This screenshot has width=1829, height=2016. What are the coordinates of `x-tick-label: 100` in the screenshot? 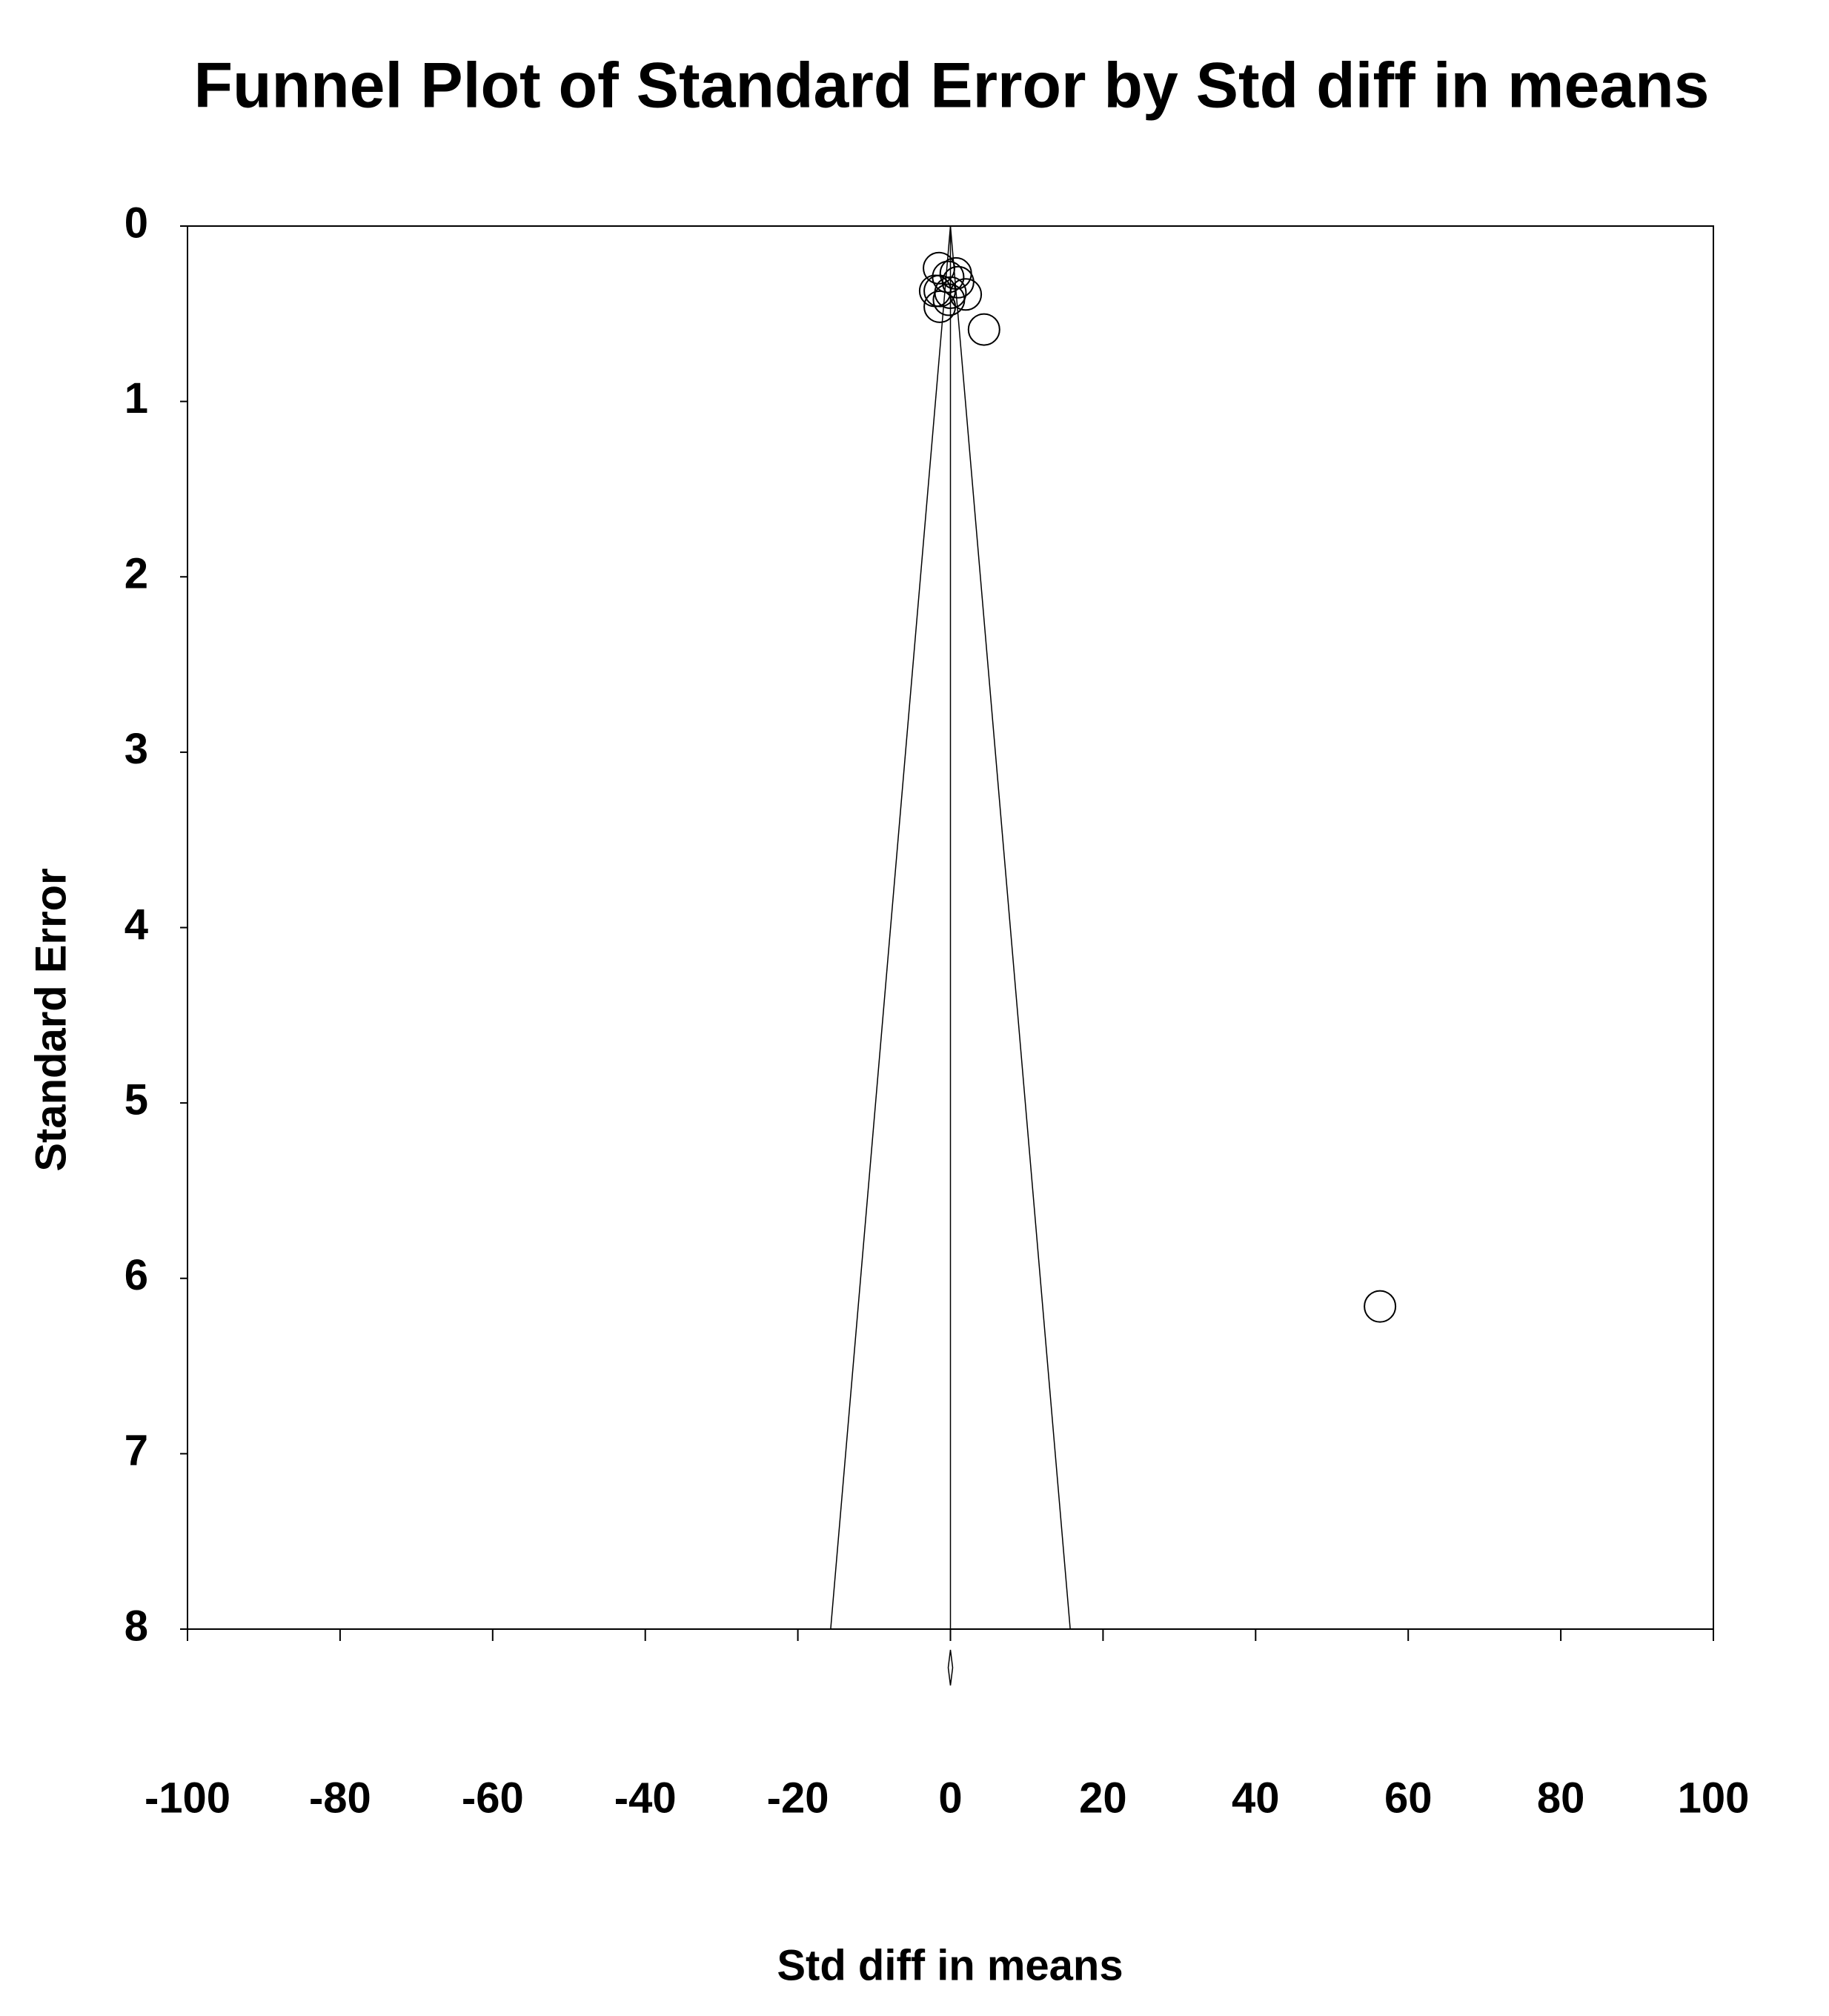 It's located at (1714, 1798).